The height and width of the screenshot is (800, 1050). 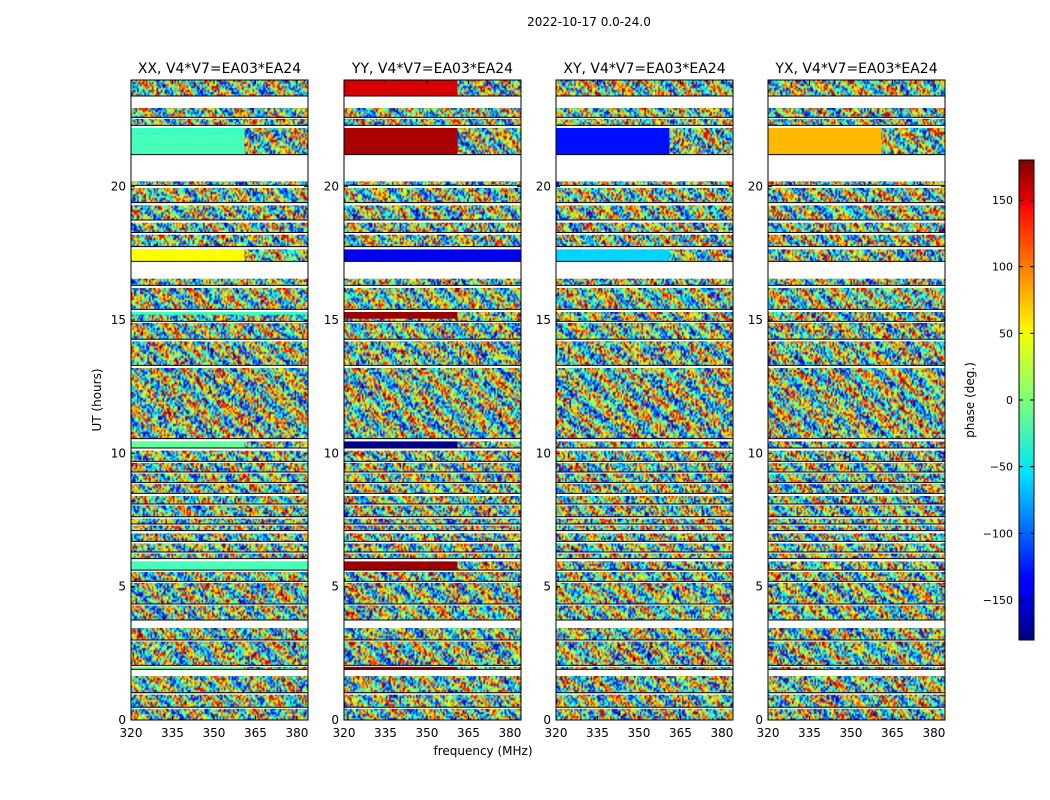 What do you see at coordinates (118, 320) in the screenshot?
I see `y-tick-label: 15` at bounding box center [118, 320].